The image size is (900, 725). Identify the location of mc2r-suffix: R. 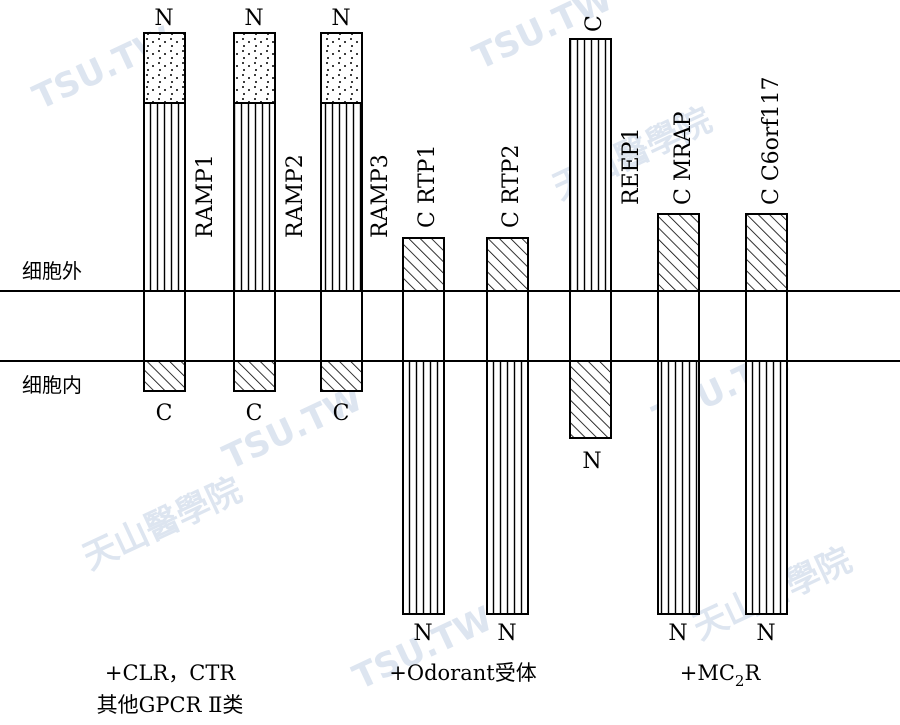
(752, 673).